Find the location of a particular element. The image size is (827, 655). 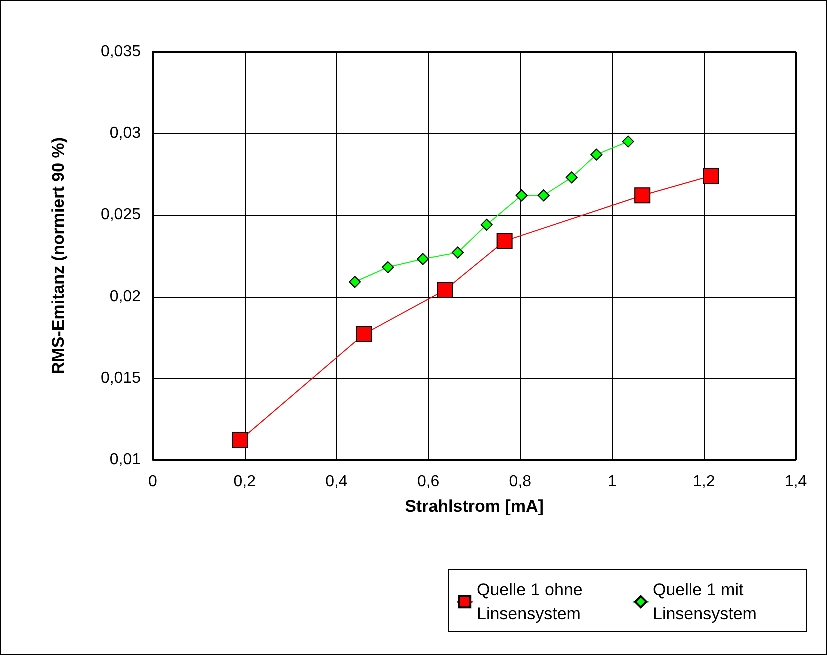

x-tick-label: 1,2 is located at coordinates (704, 482).